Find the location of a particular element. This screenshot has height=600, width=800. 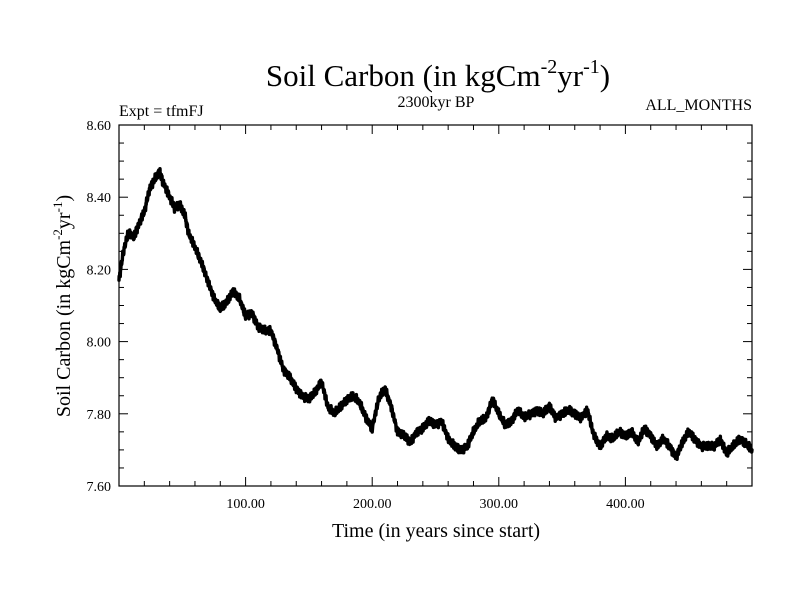

y-tick-label: 8.60 is located at coordinates (99, 126).